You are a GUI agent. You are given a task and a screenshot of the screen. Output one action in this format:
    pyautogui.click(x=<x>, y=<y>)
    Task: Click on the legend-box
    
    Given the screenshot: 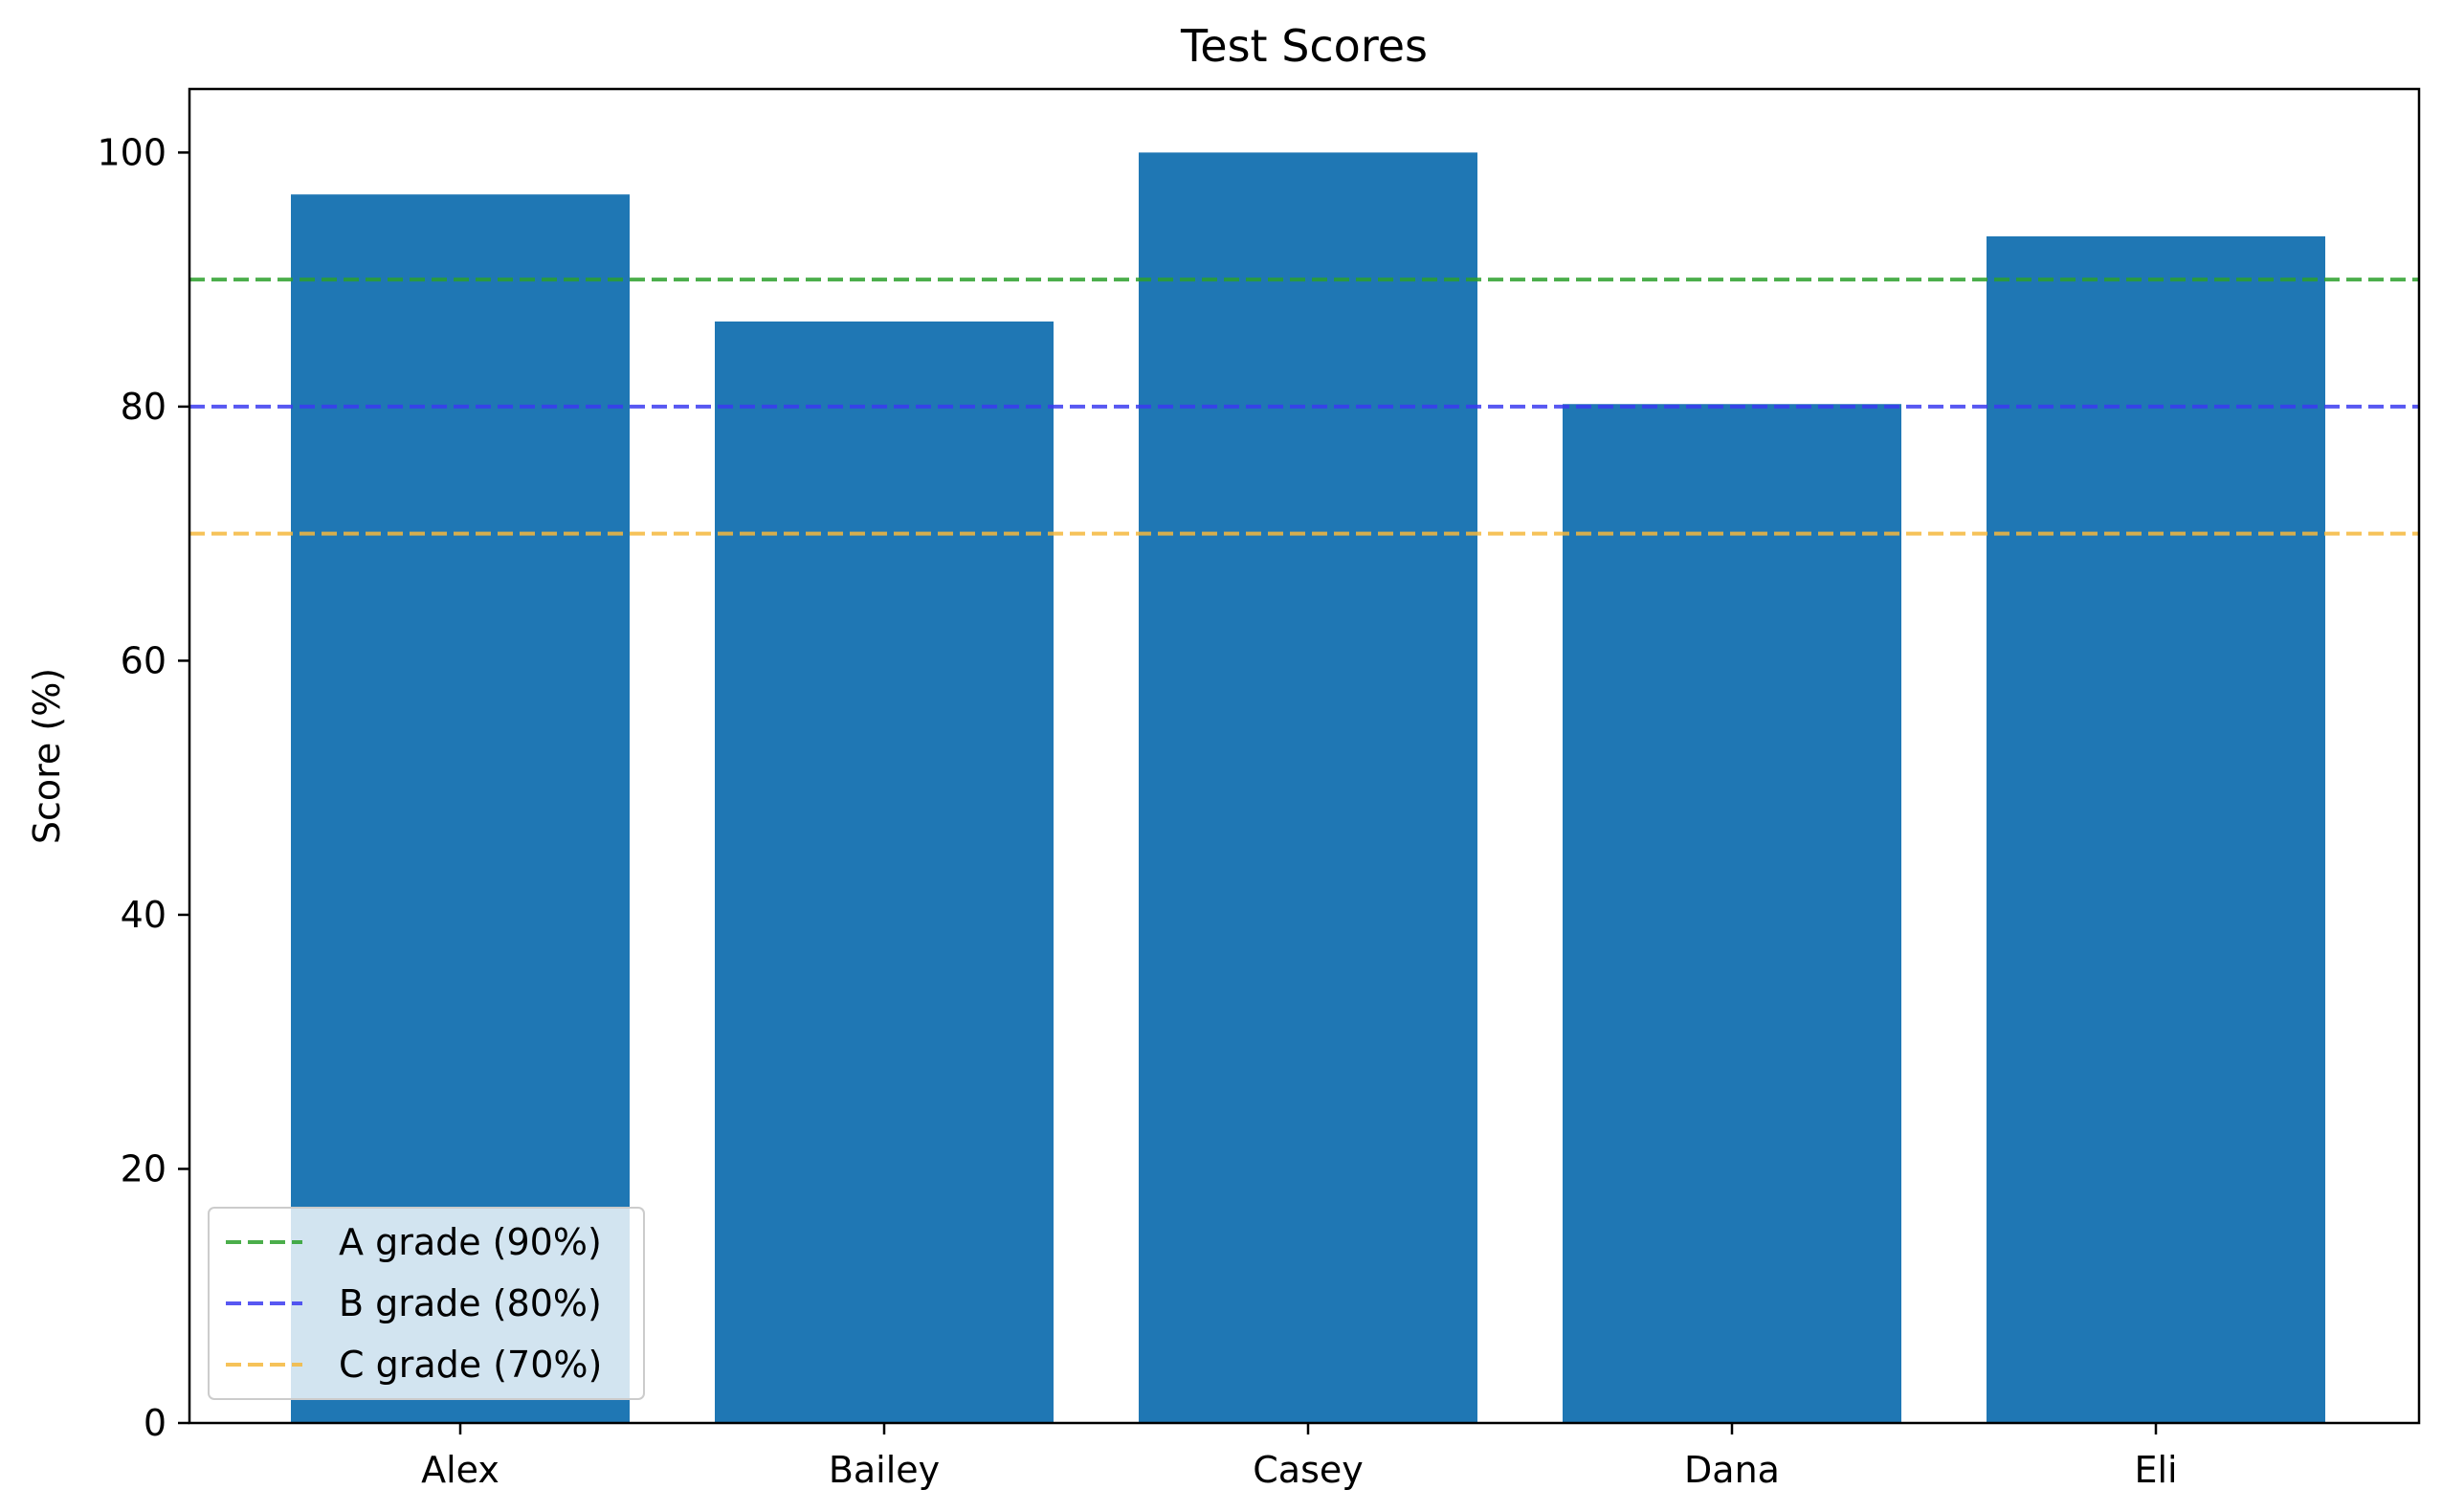 What is the action you would take?
    pyautogui.click(x=426, y=1303)
    